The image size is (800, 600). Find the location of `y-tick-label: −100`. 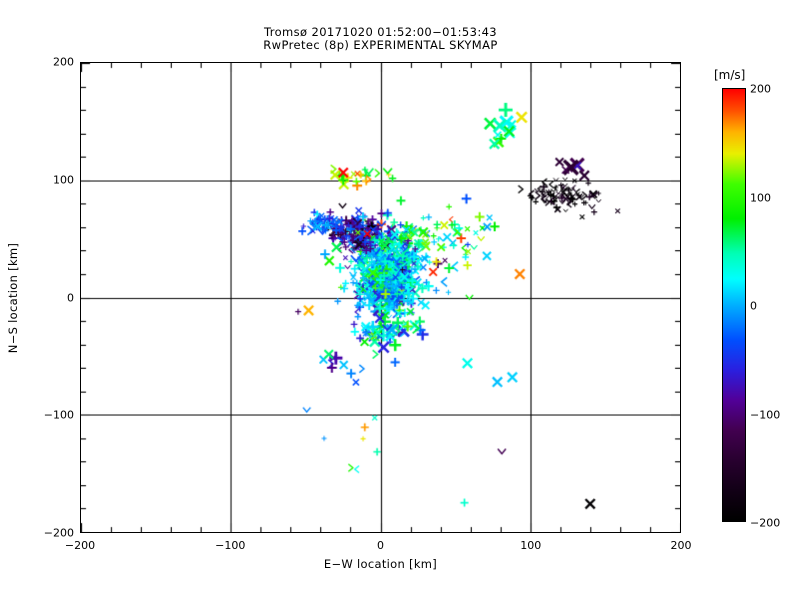

y-tick-label: −100 is located at coordinates (58, 415).